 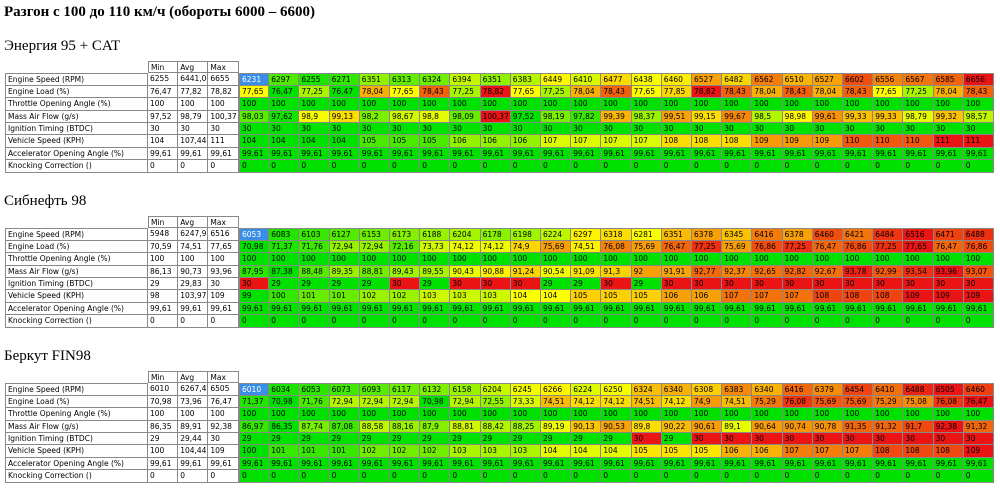 I want to click on data-cell: 71,76, so click(x=314, y=247).